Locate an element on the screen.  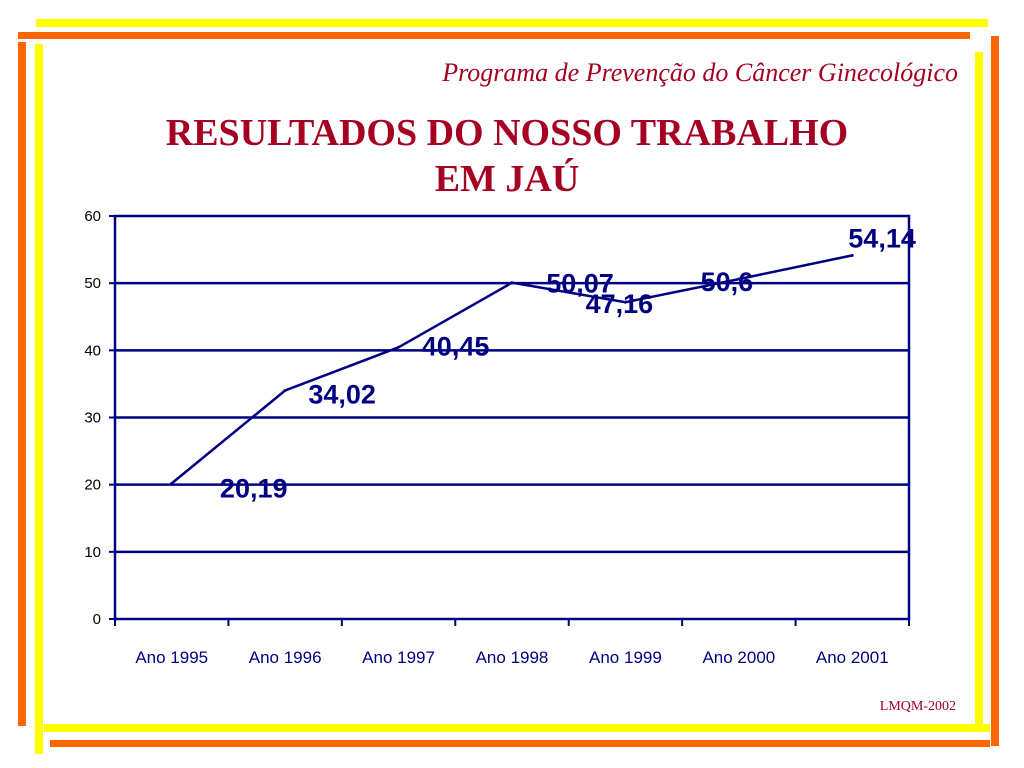
y-tick-label: 20 is located at coordinates (92, 485).